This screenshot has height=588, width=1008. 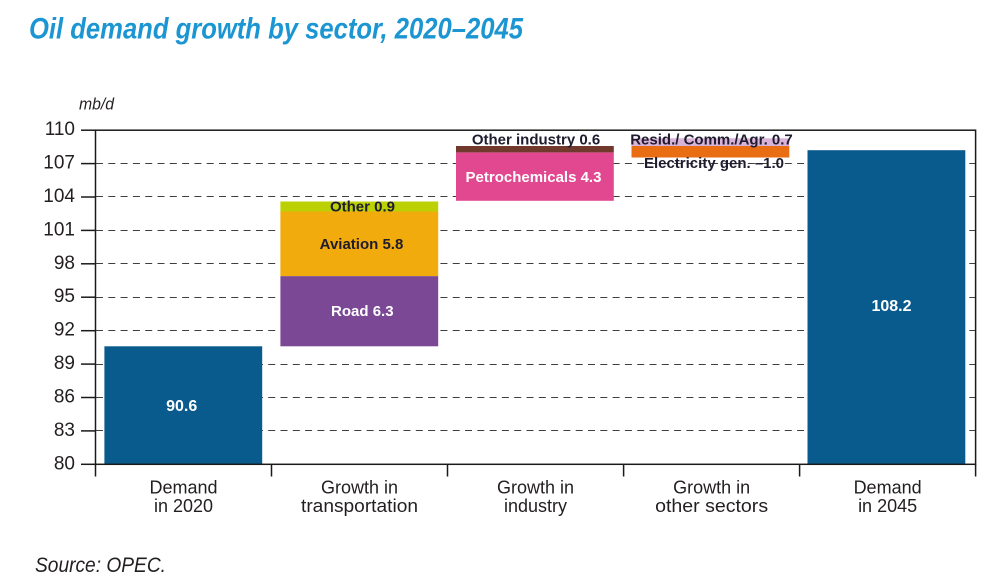 I want to click on svg-text: transportation, so click(x=359, y=506).